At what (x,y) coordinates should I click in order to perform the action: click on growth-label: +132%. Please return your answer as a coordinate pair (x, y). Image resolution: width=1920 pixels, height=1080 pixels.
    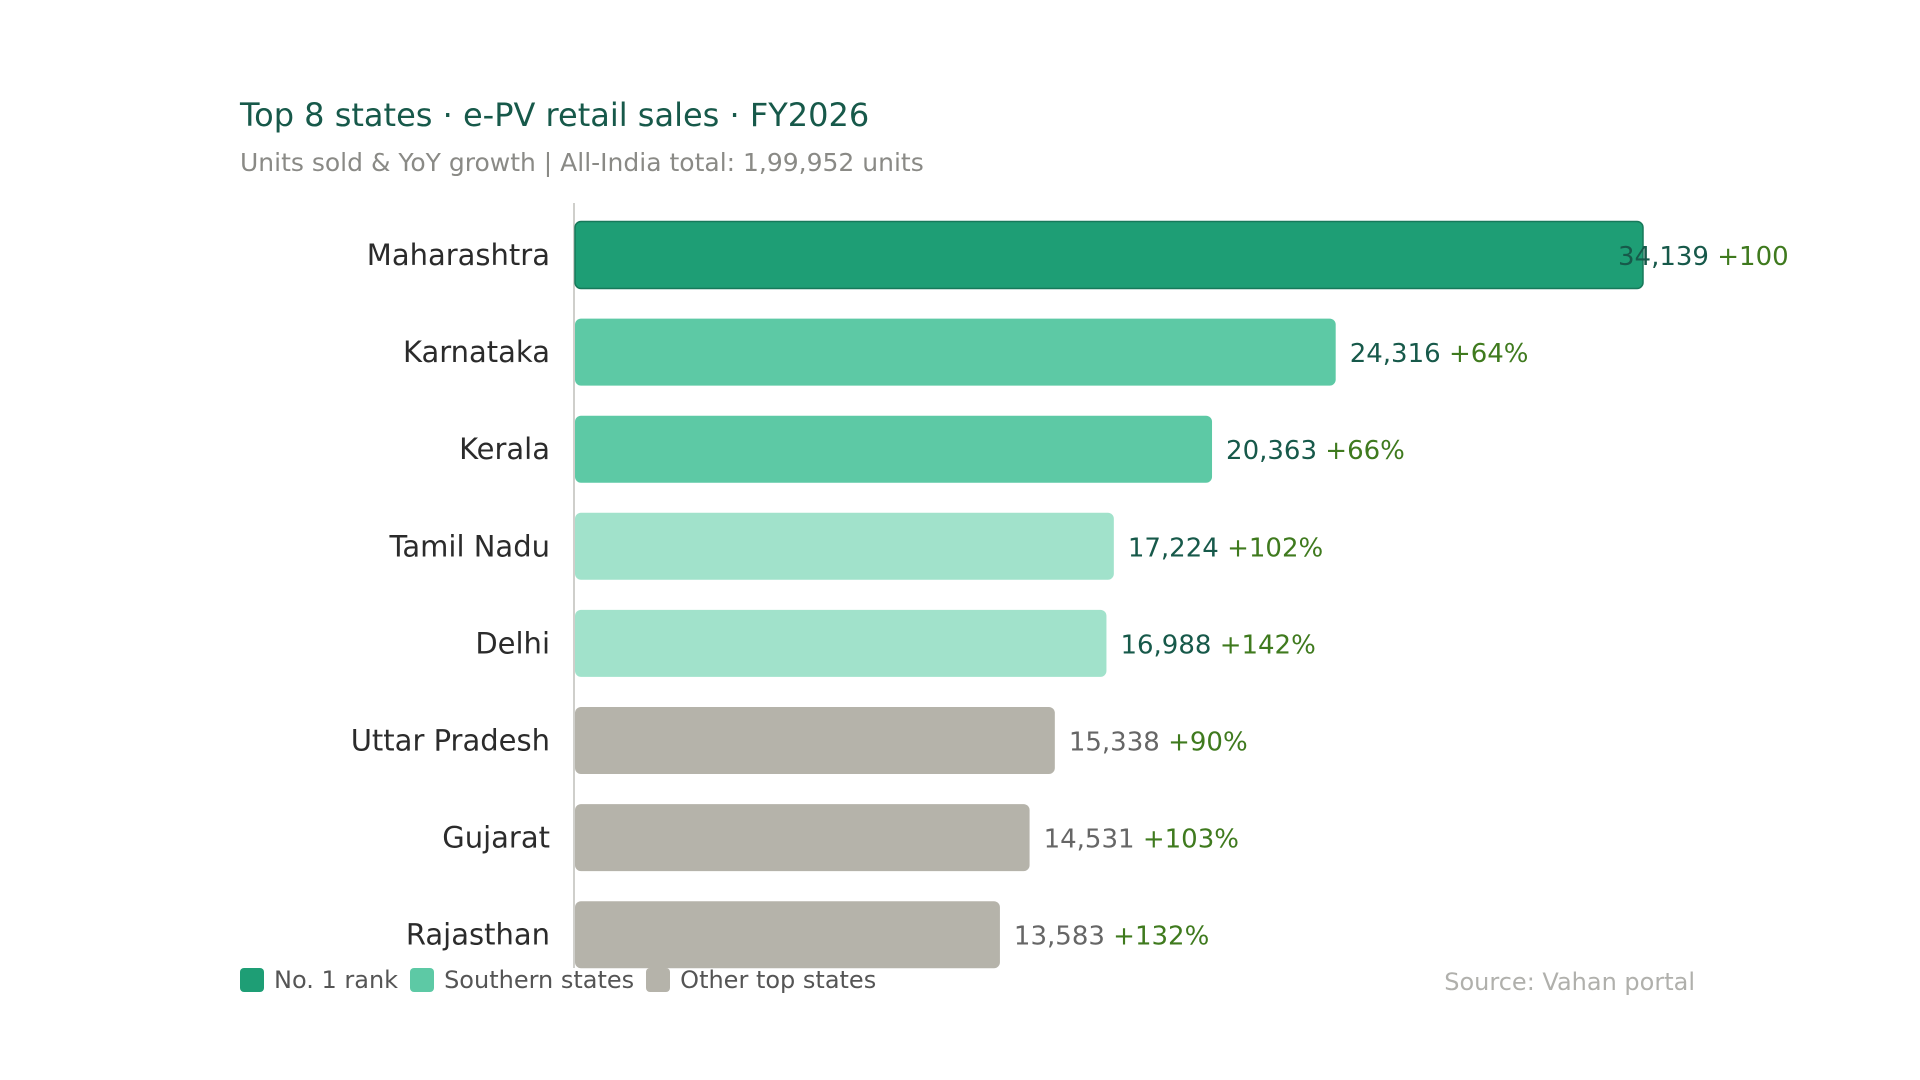
    Looking at the image, I should click on (1161, 937).